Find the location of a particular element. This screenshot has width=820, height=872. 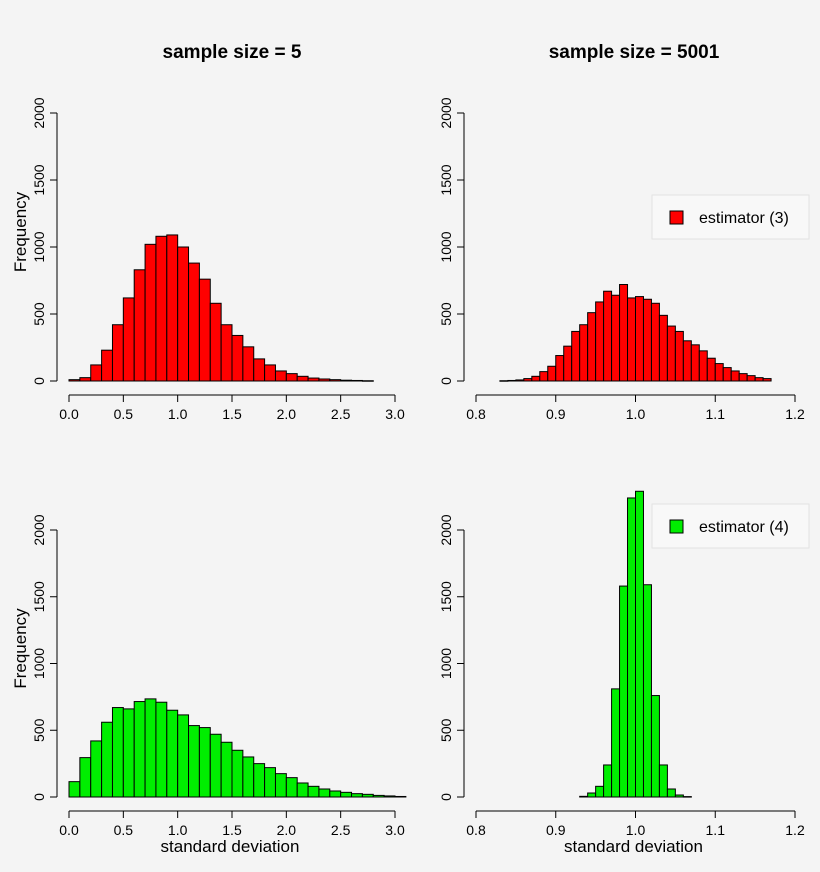

y-tick-label: 2000 is located at coordinates (39, 529).